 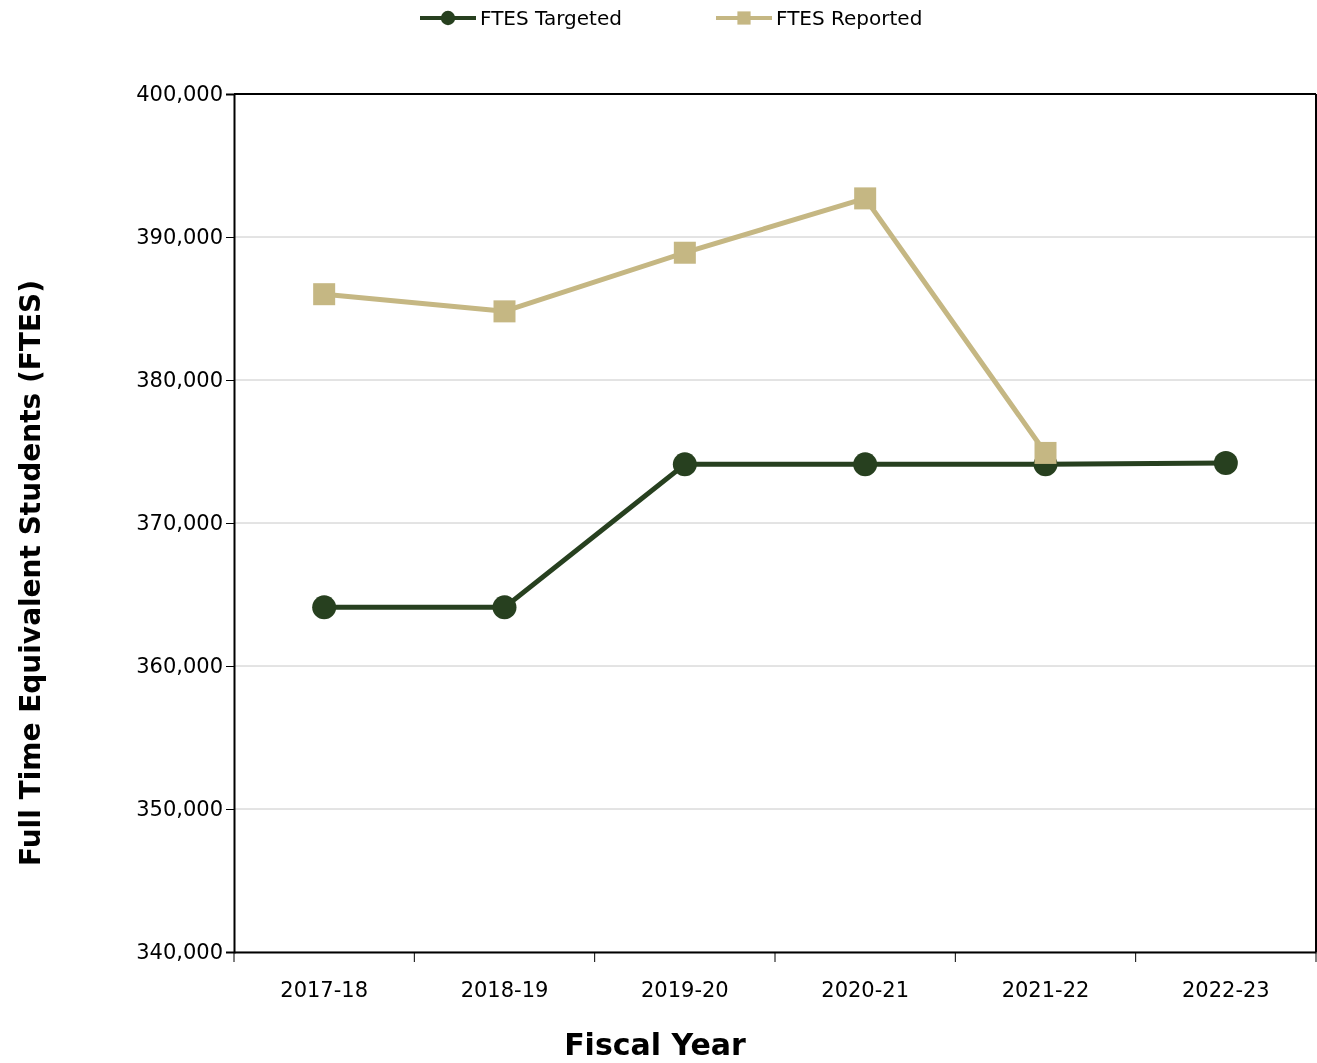 I want to click on legend-label: FTES Reported, so click(x=849, y=18).